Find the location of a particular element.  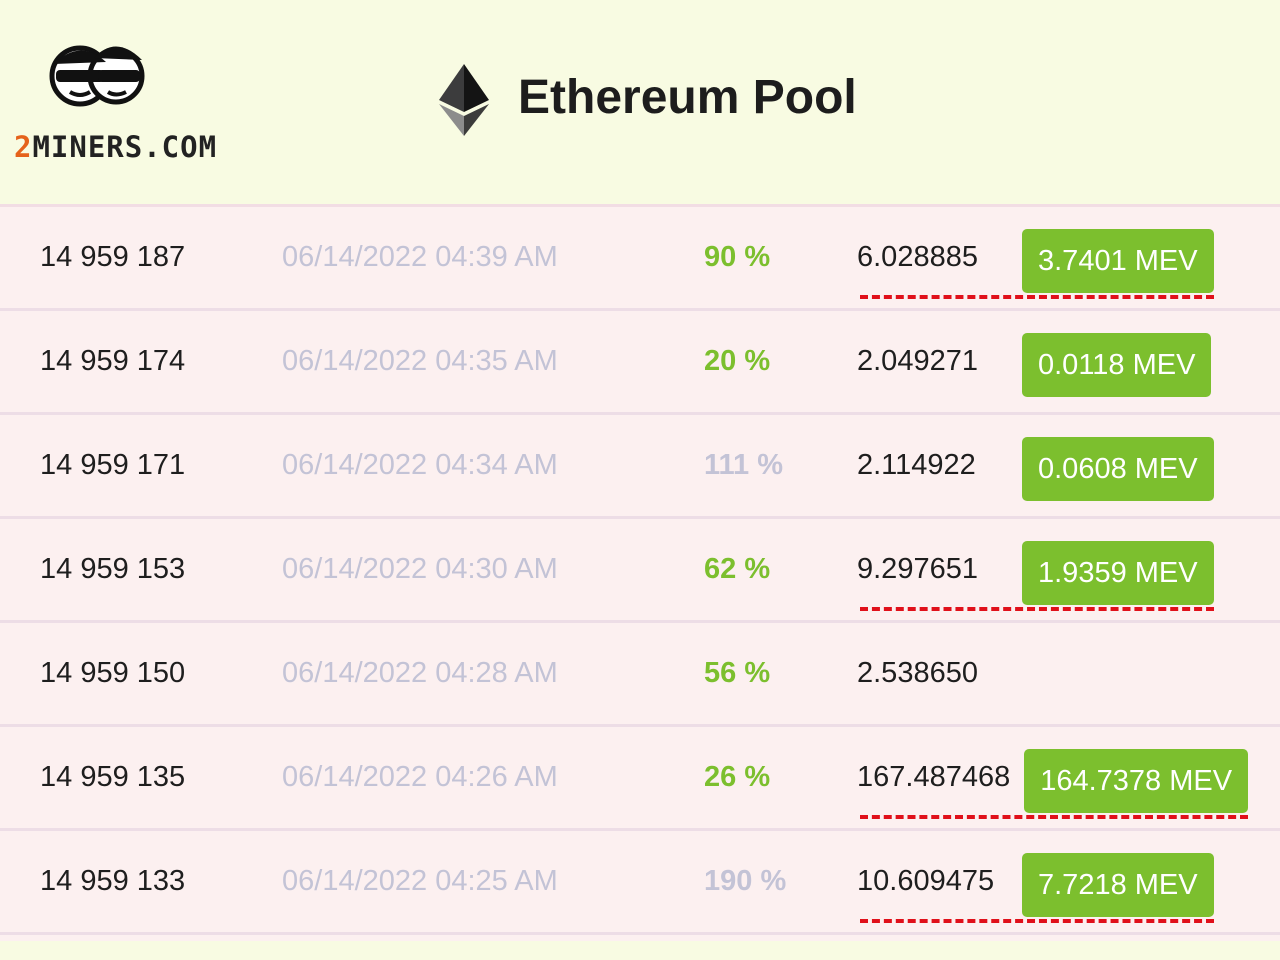

mev-badge: 0.0118 MEV is located at coordinates (1117, 365).